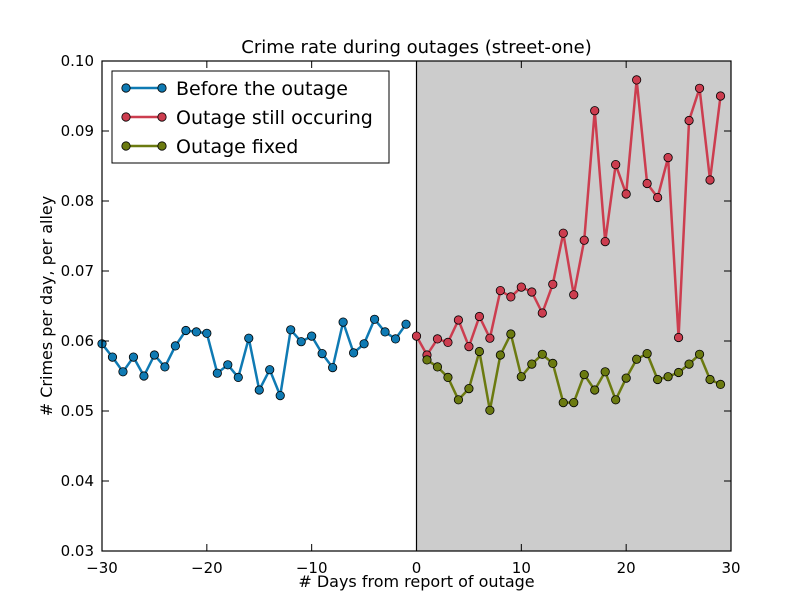 This screenshot has height=612, width=812. I want to click on legend-label: Outage still occuring, so click(274, 118).